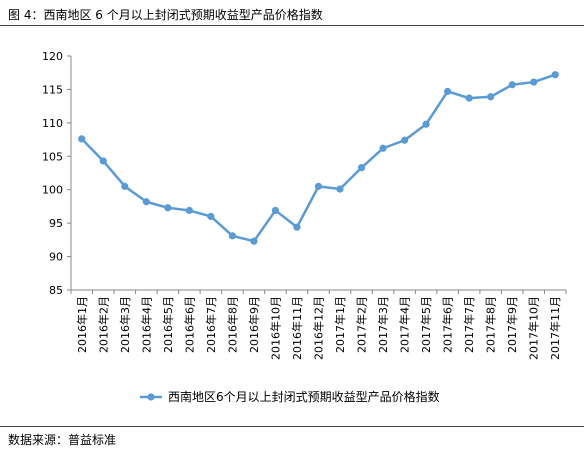 This screenshot has height=451, width=584. I want to click on y-axis: 85 90 95 100 105 110 115 120, so click(57, 173).